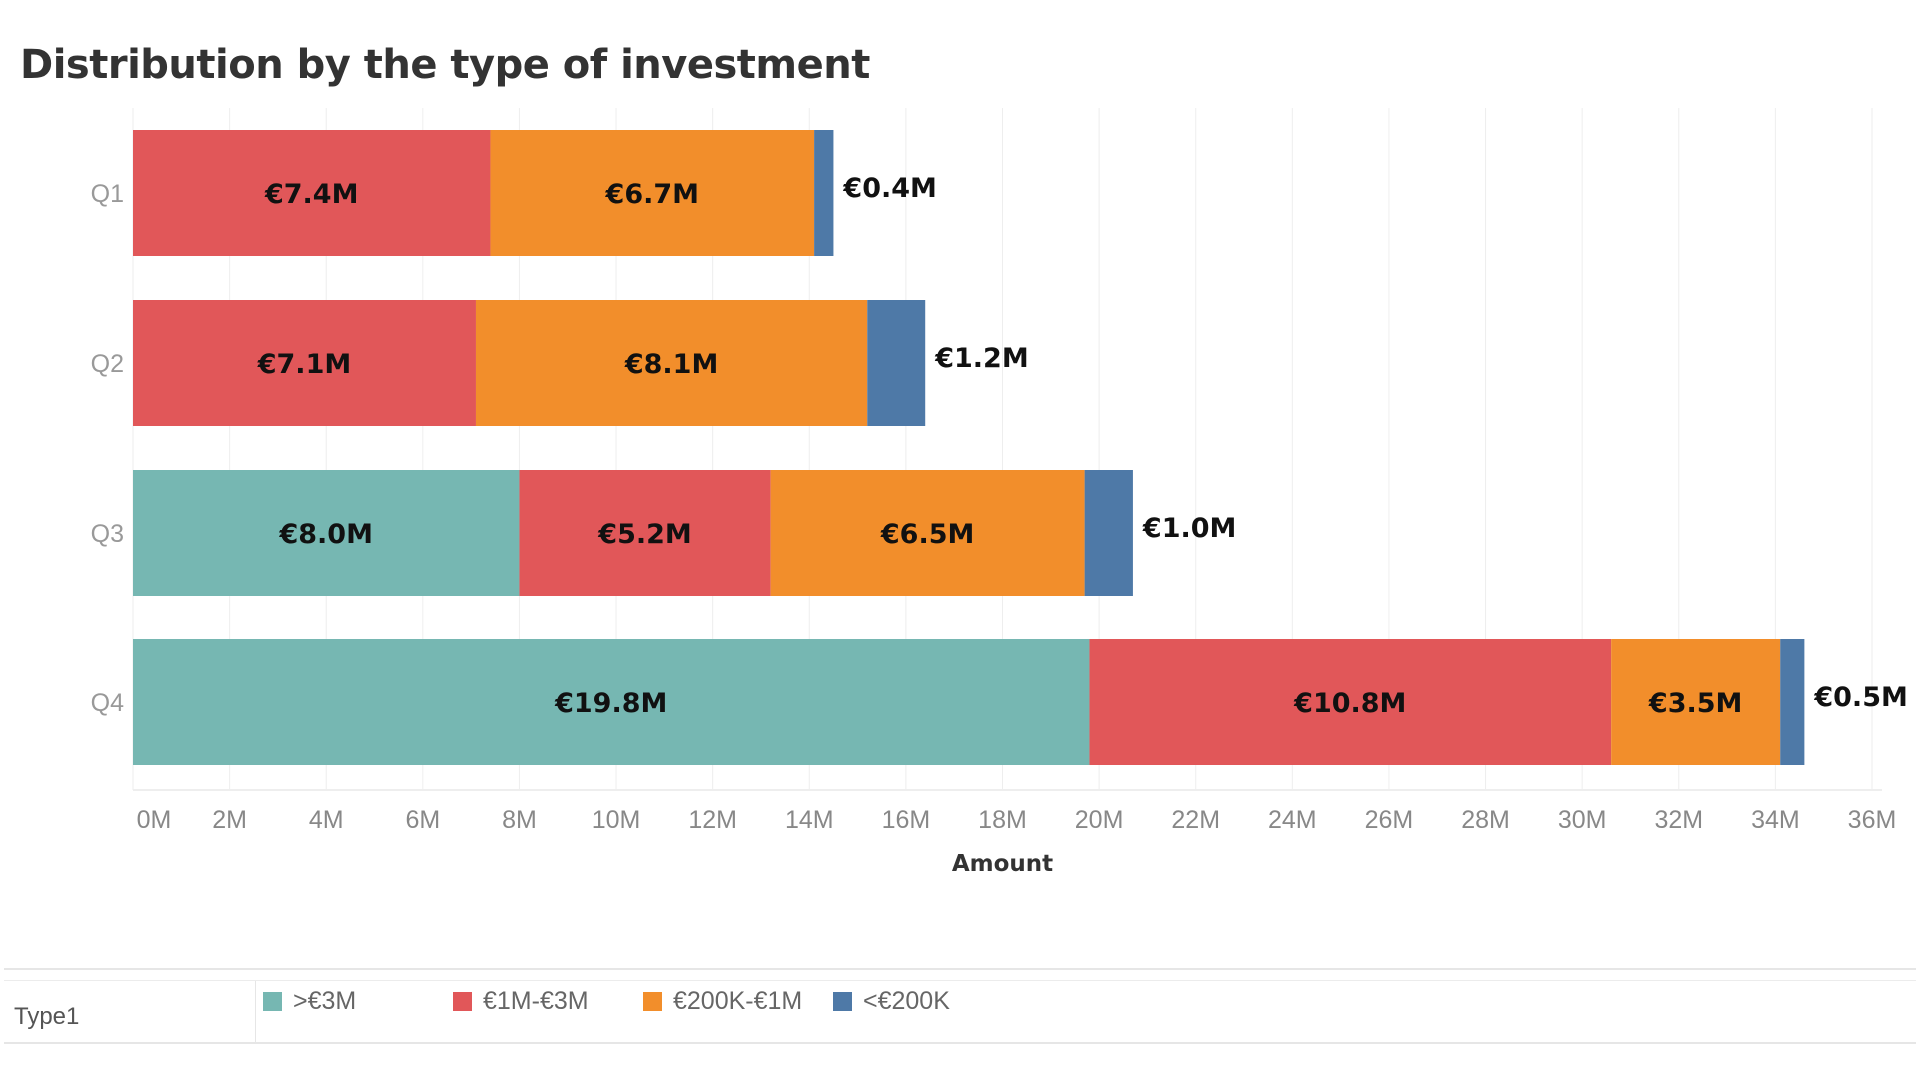  What do you see at coordinates (107, 703) in the screenshot?
I see `y-tick-label: Q4` at bounding box center [107, 703].